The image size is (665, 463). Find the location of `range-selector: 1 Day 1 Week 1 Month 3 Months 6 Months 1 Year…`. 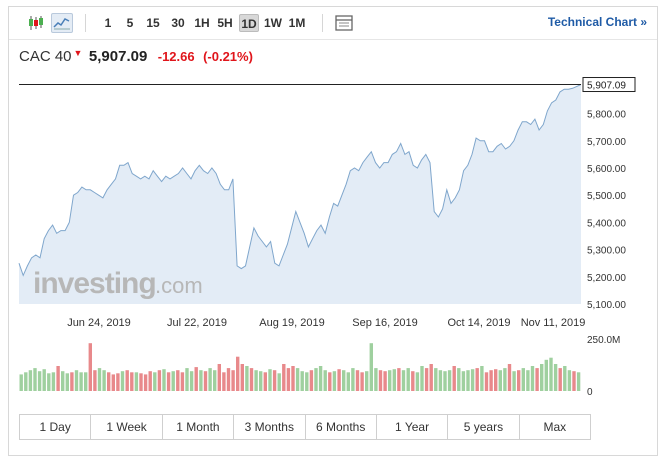

range-selector: 1 Day 1 Week 1 Month 3 Months 6 Months 1 Year… is located at coordinates (305, 427).